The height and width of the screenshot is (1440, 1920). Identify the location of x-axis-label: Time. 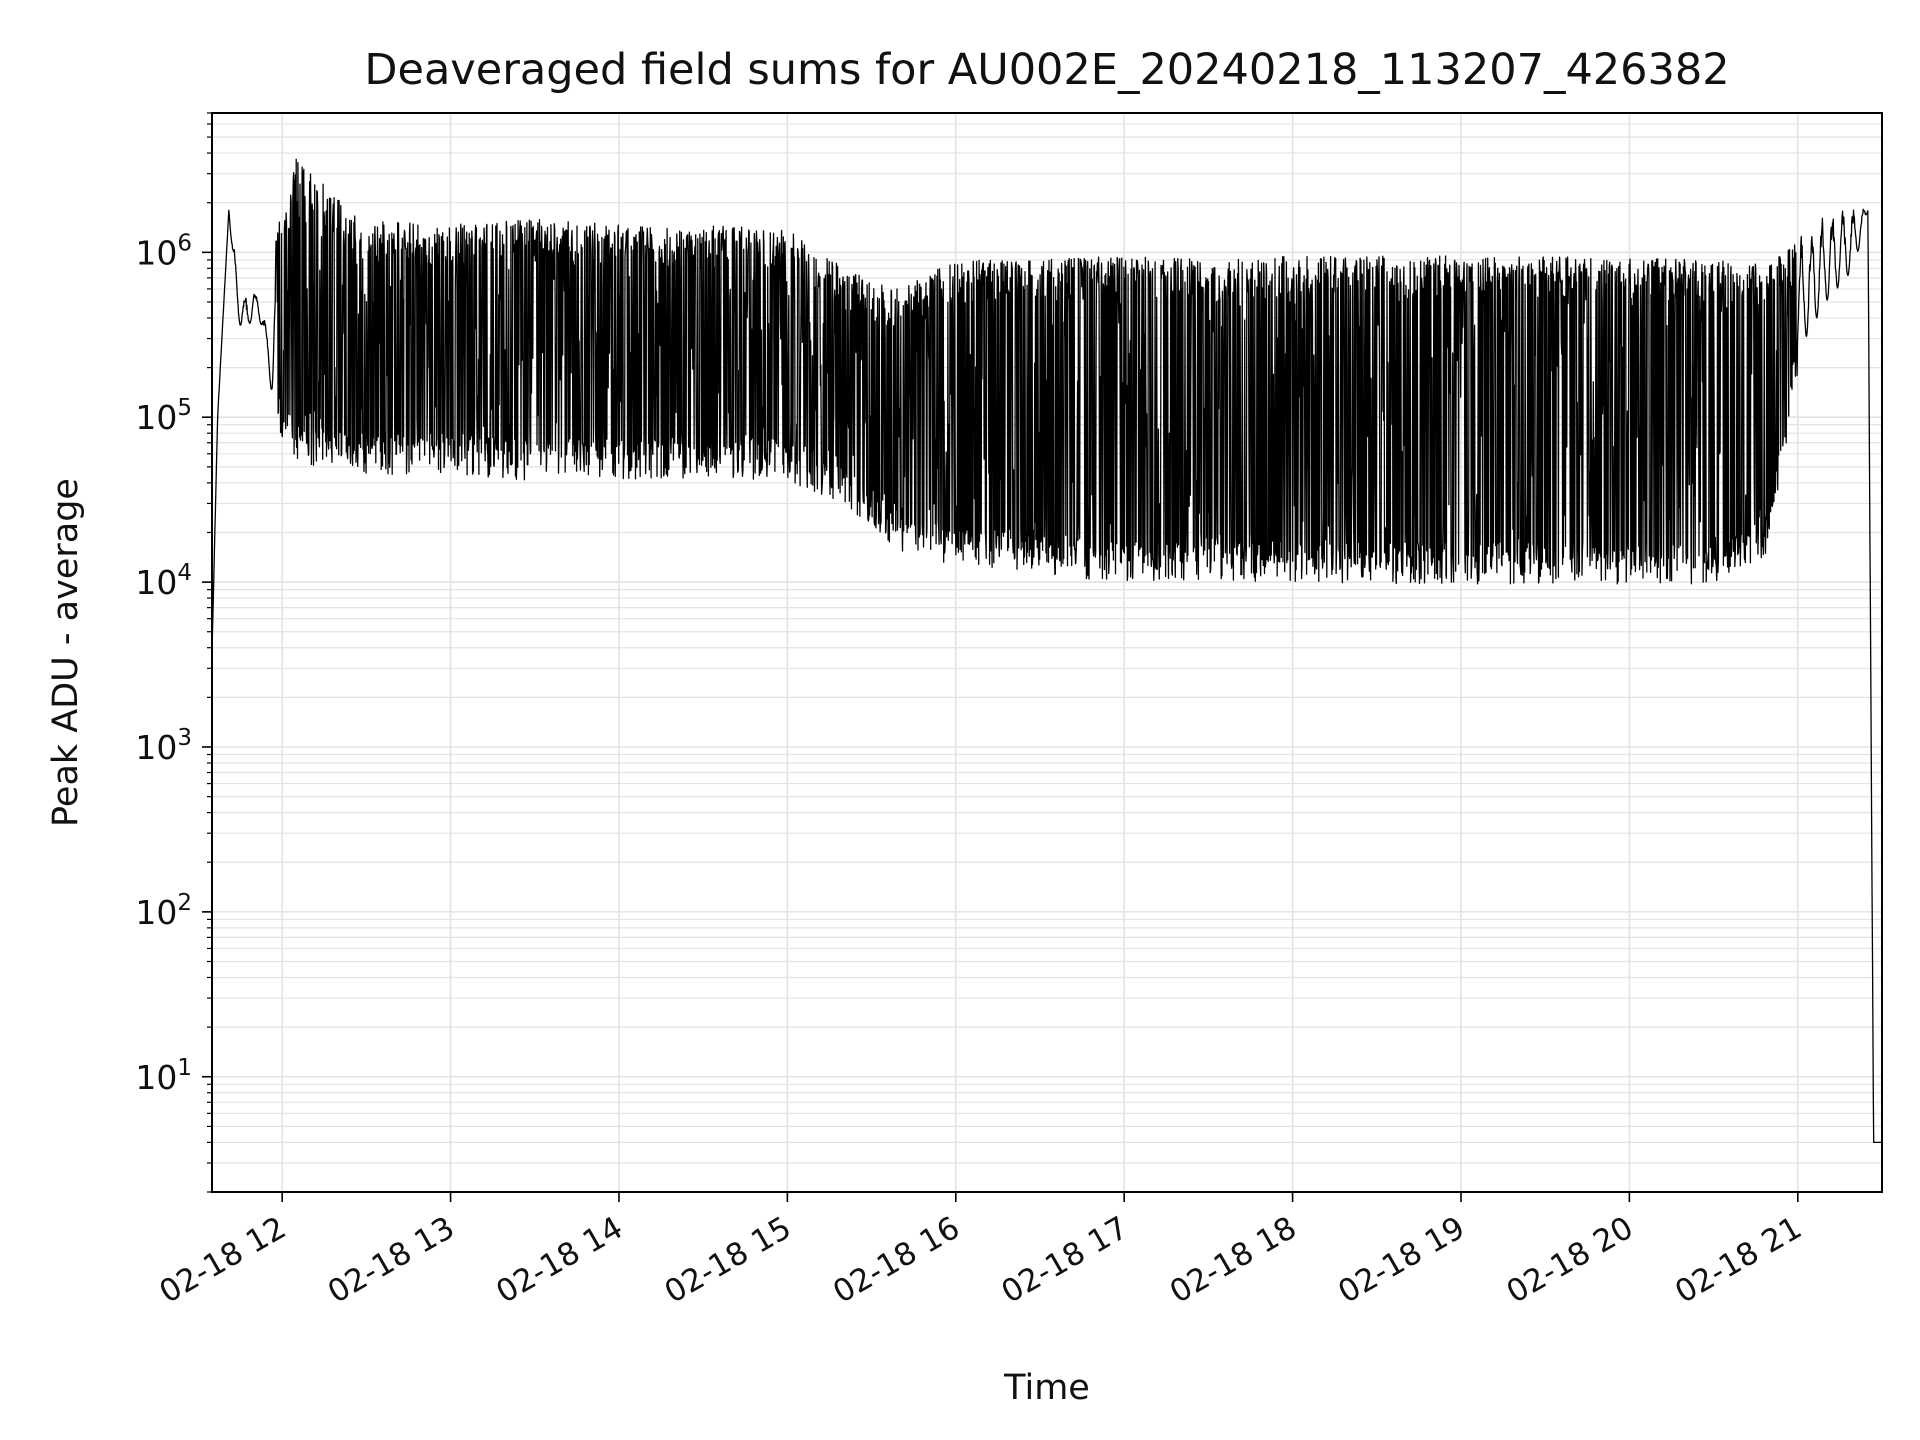
(1046, 1388).